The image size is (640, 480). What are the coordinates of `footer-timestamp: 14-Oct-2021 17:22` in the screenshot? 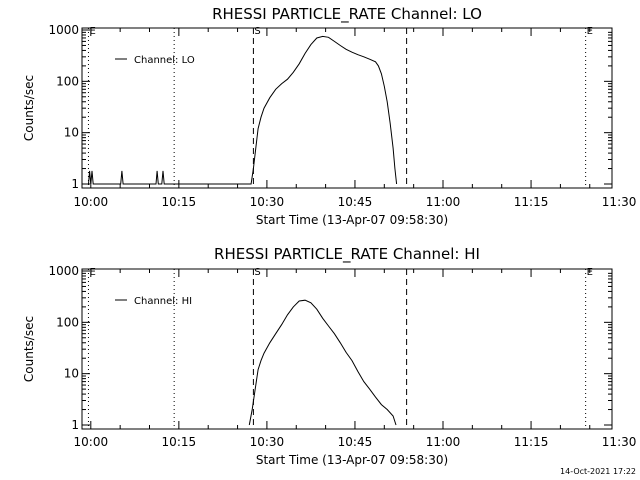 It's located at (598, 471).